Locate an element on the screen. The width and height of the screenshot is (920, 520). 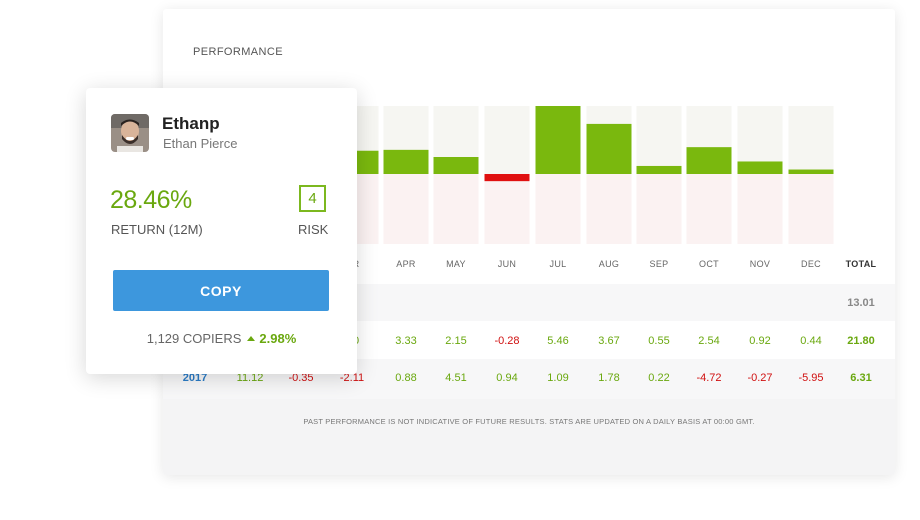
copy-button: COPY is located at coordinates (221, 290).